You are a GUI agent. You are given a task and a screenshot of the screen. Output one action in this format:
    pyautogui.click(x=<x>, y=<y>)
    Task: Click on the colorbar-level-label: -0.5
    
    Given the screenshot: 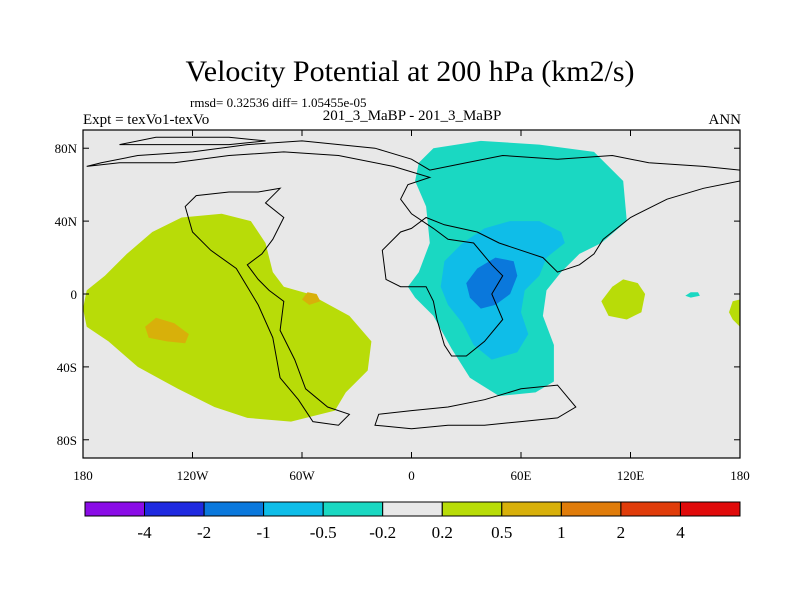 What is the action you would take?
    pyautogui.click(x=323, y=532)
    